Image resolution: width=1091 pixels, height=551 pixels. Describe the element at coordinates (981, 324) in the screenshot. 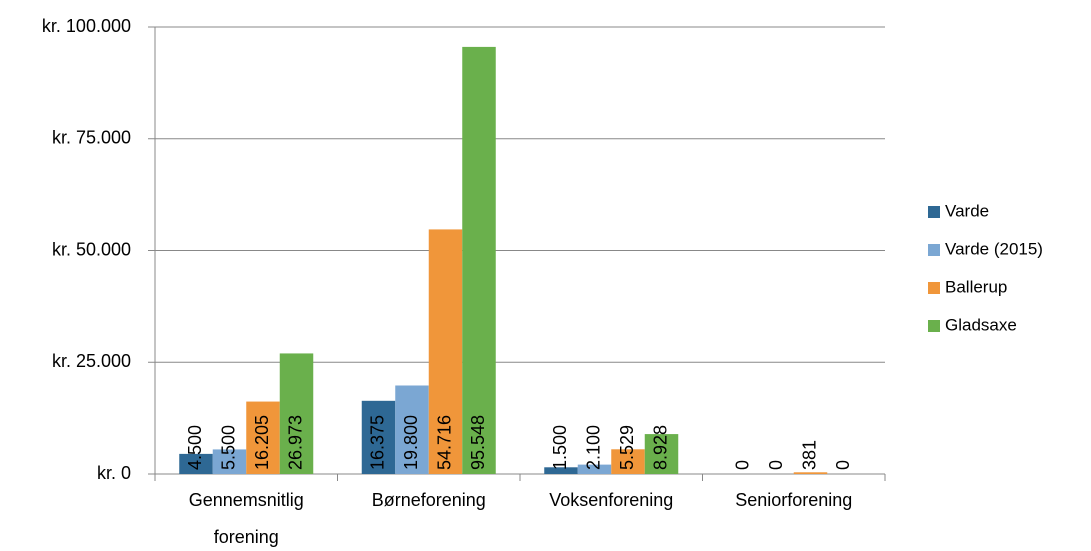

I see `legend-label: Gladsaxe` at that location.